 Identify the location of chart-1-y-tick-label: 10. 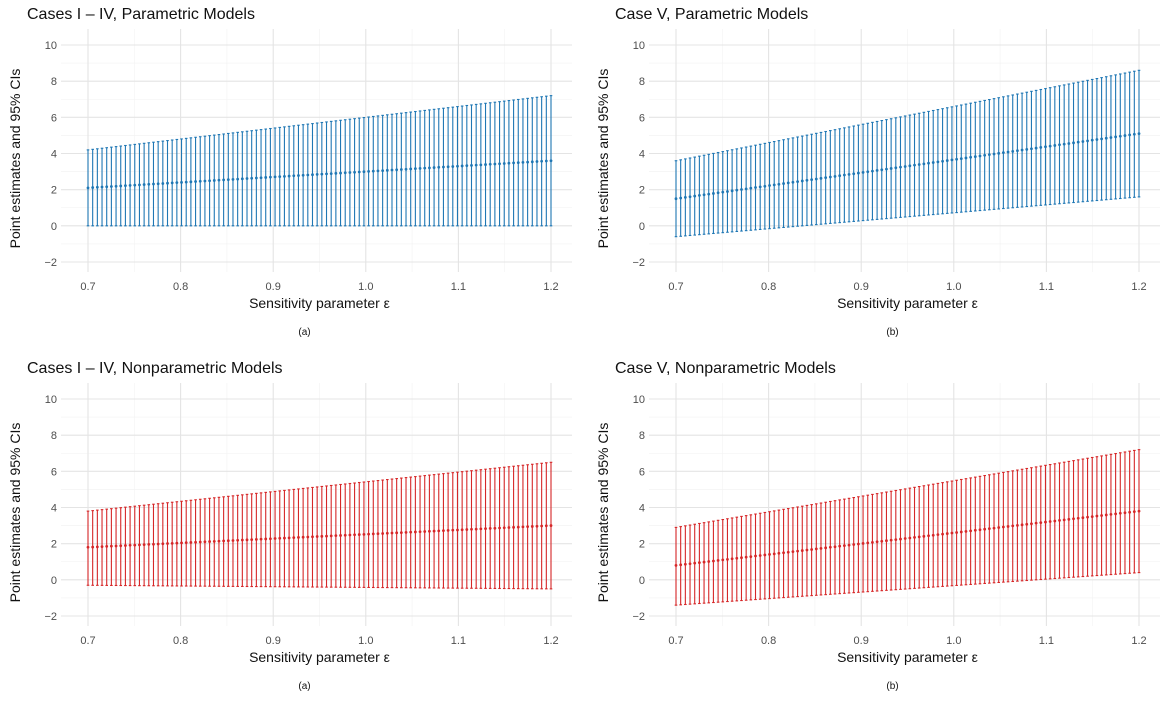
(51, 46).